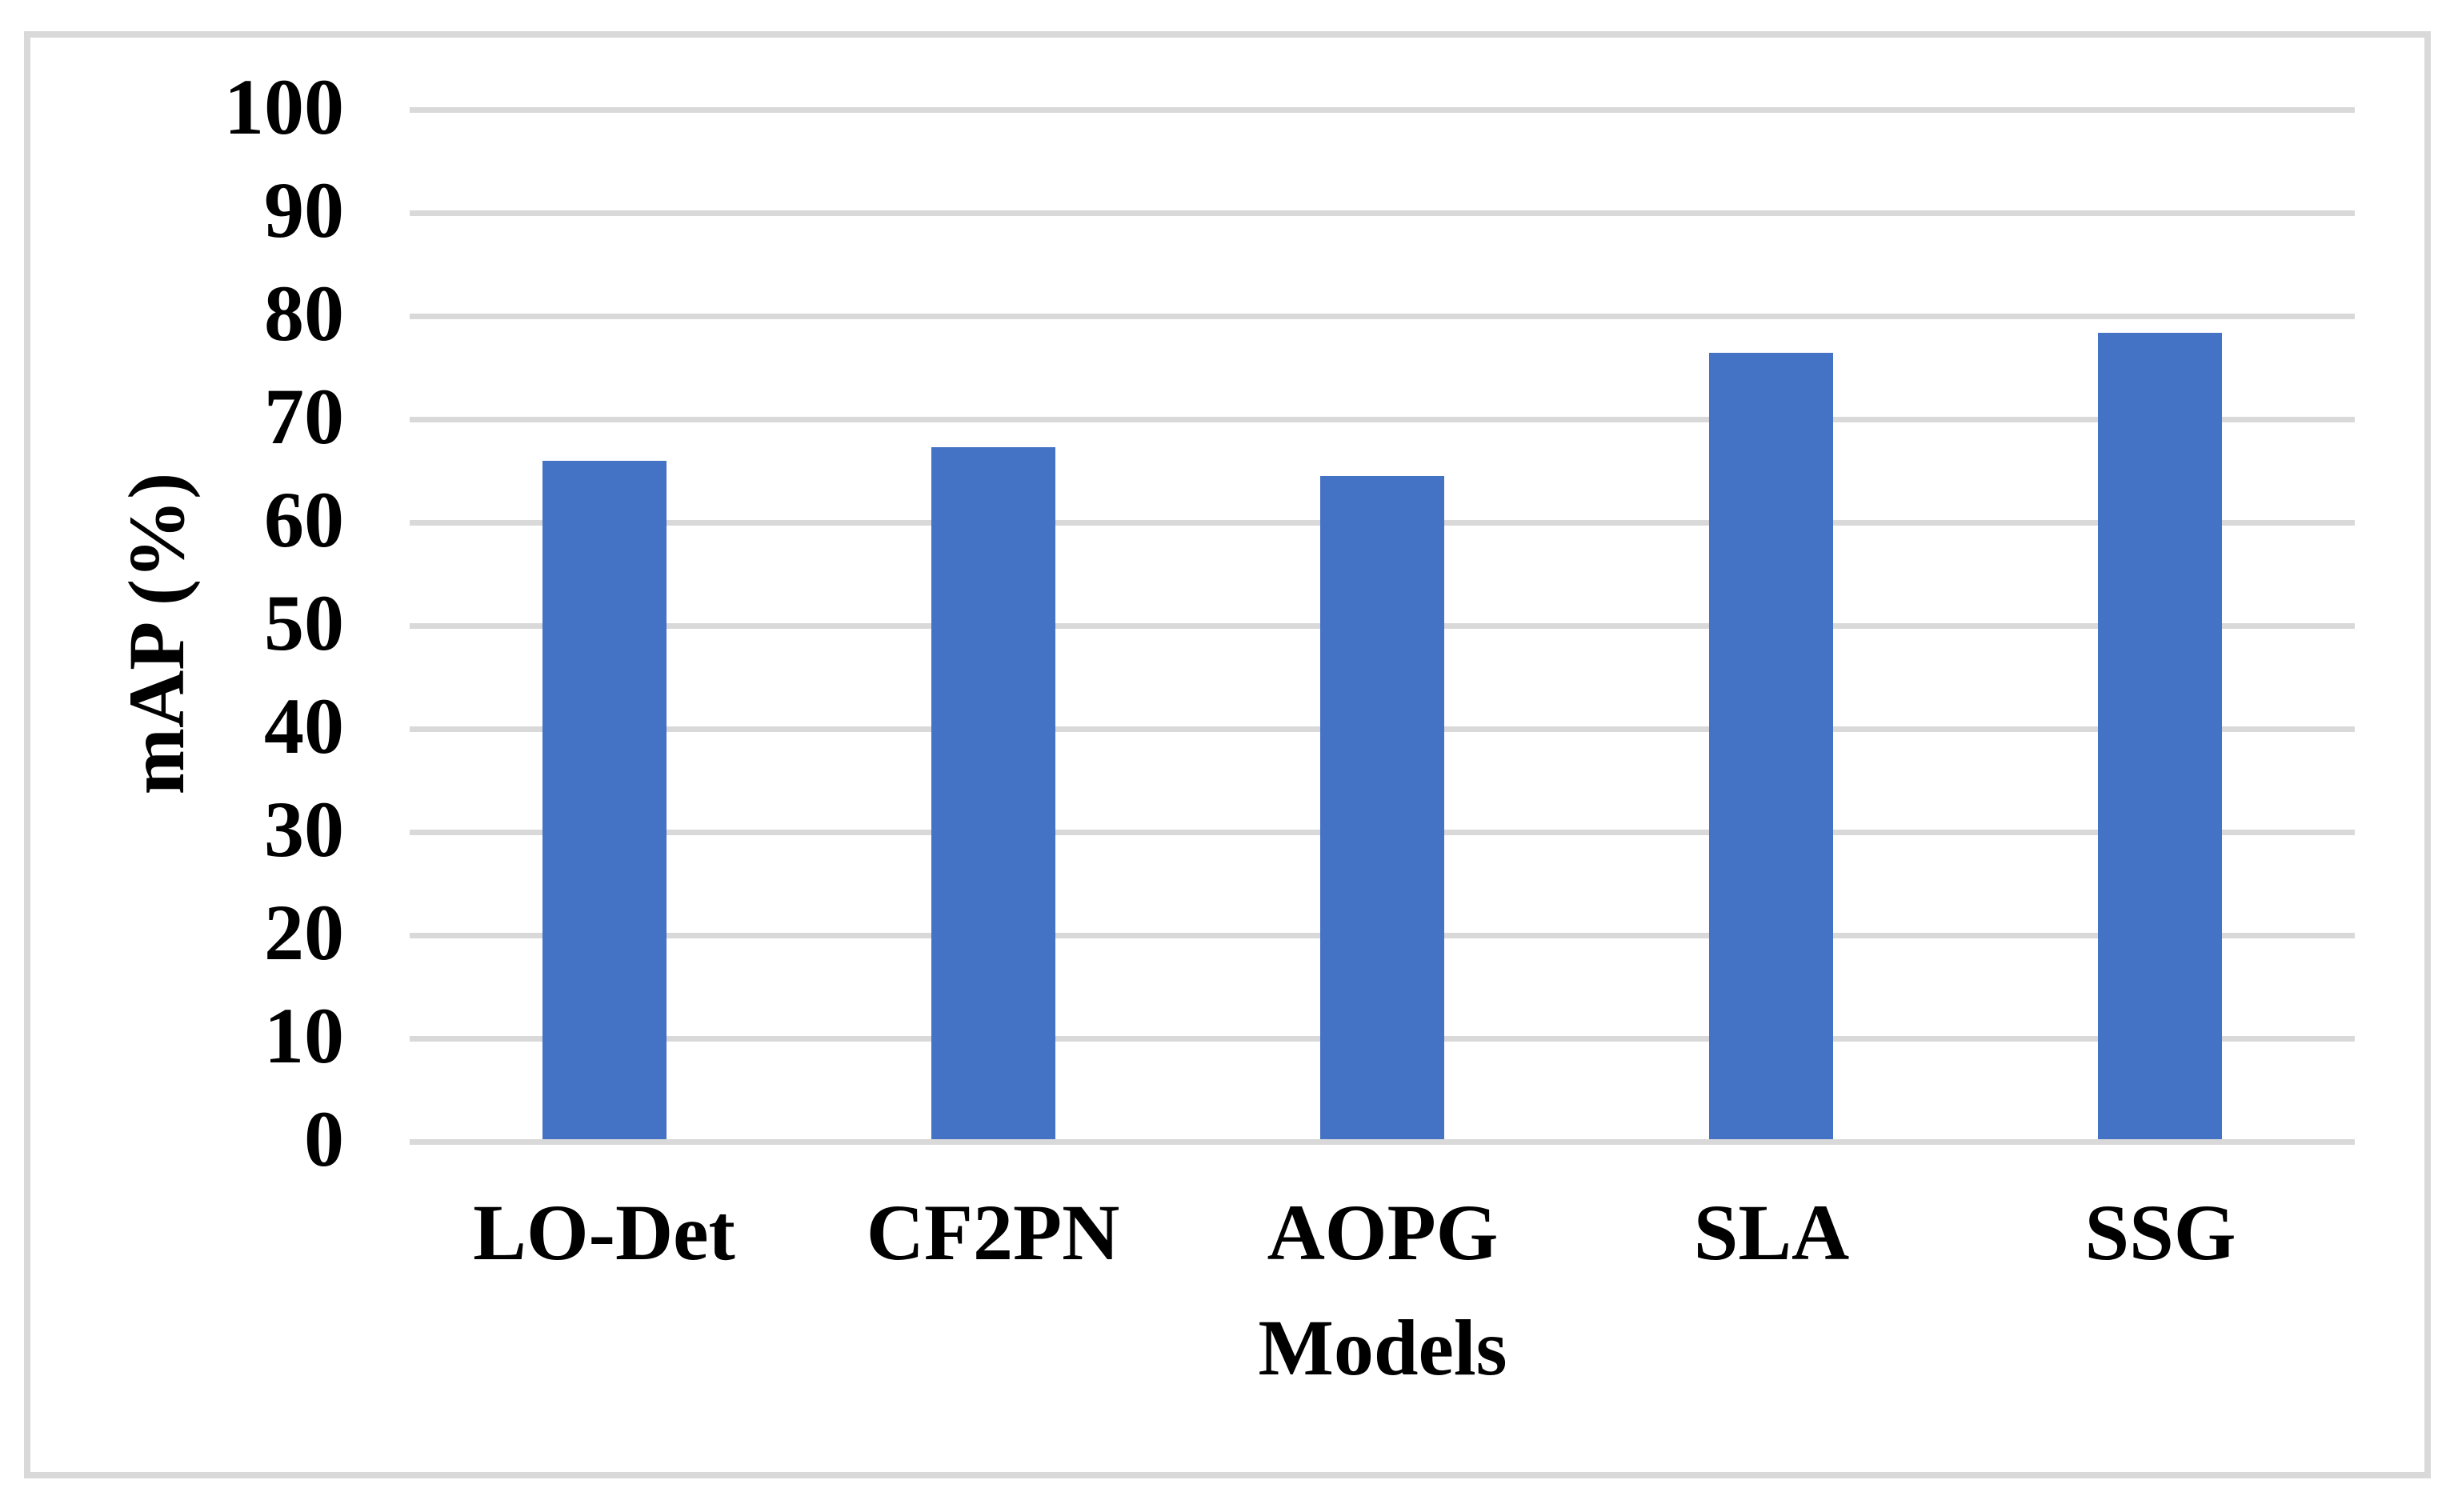 The image size is (2462, 1512). What do you see at coordinates (304, 726) in the screenshot?
I see `y-tick-label-40: 40` at bounding box center [304, 726].